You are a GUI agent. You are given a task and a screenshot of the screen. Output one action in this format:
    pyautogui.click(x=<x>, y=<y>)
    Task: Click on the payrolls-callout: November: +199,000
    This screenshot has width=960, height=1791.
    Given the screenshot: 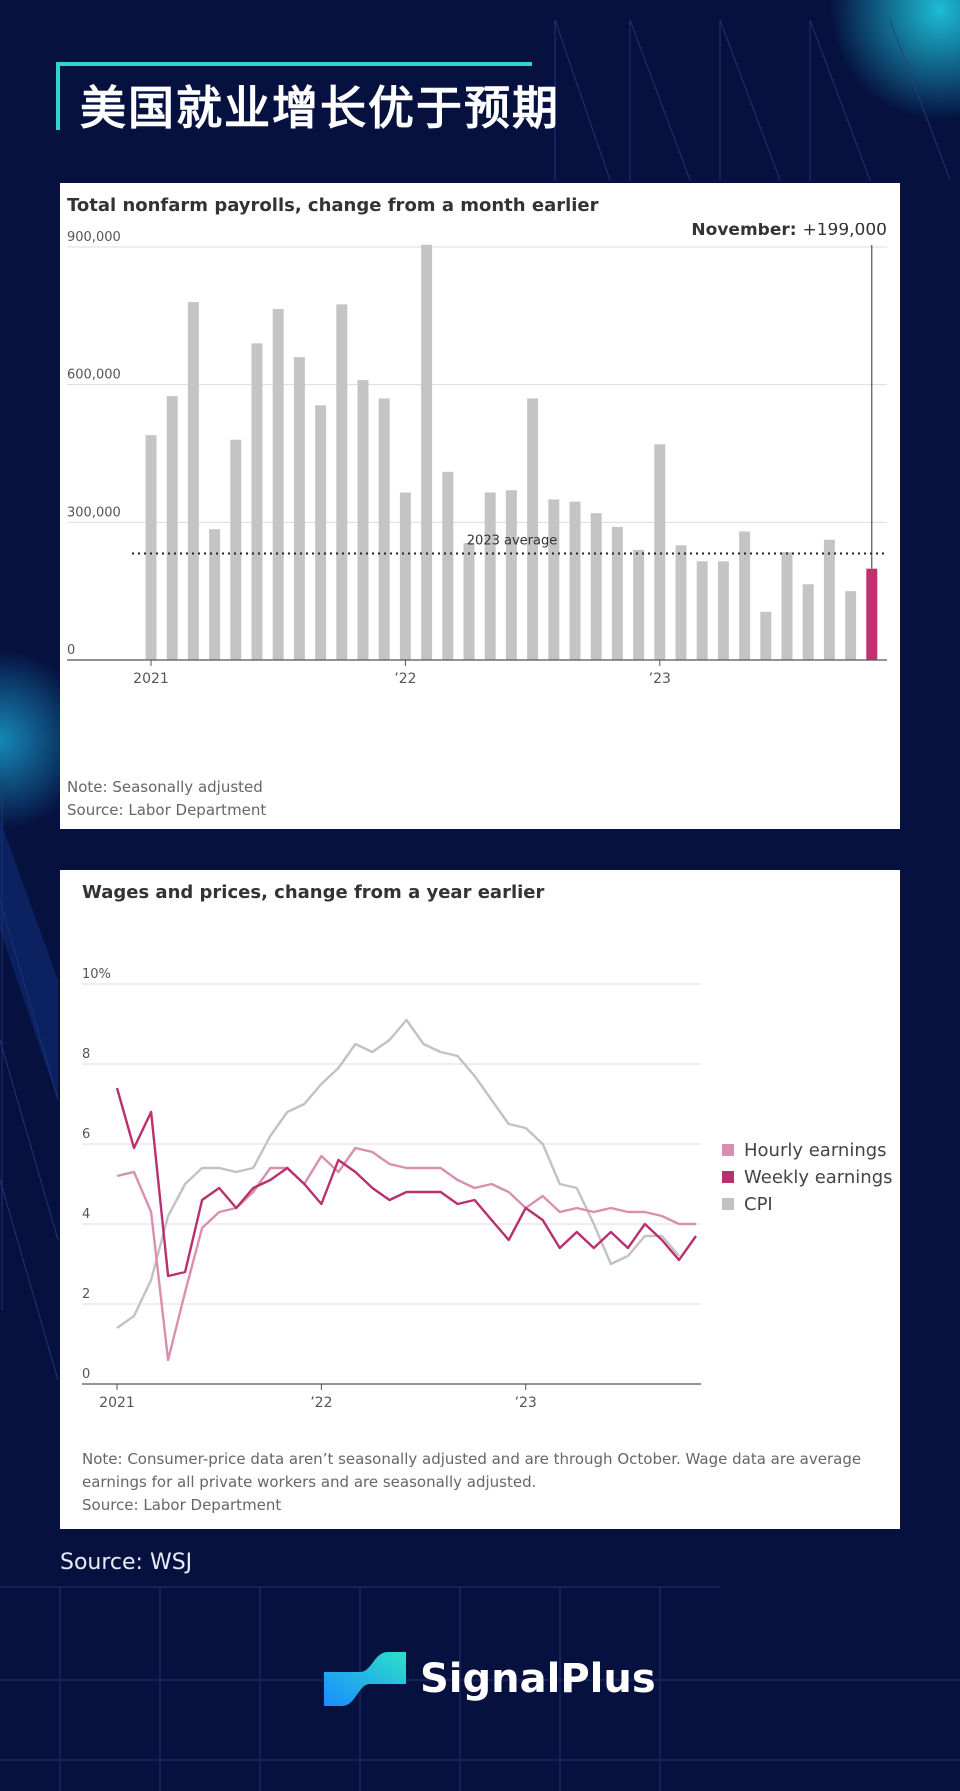 What is the action you would take?
    pyautogui.click(x=789, y=231)
    